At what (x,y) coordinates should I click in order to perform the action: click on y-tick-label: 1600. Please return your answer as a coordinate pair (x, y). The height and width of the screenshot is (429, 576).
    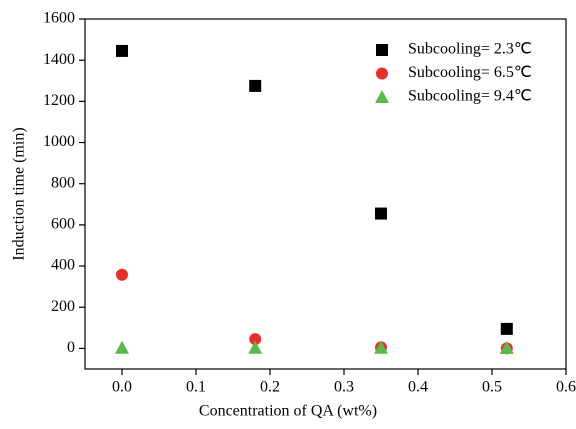
    Looking at the image, I should click on (59, 18).